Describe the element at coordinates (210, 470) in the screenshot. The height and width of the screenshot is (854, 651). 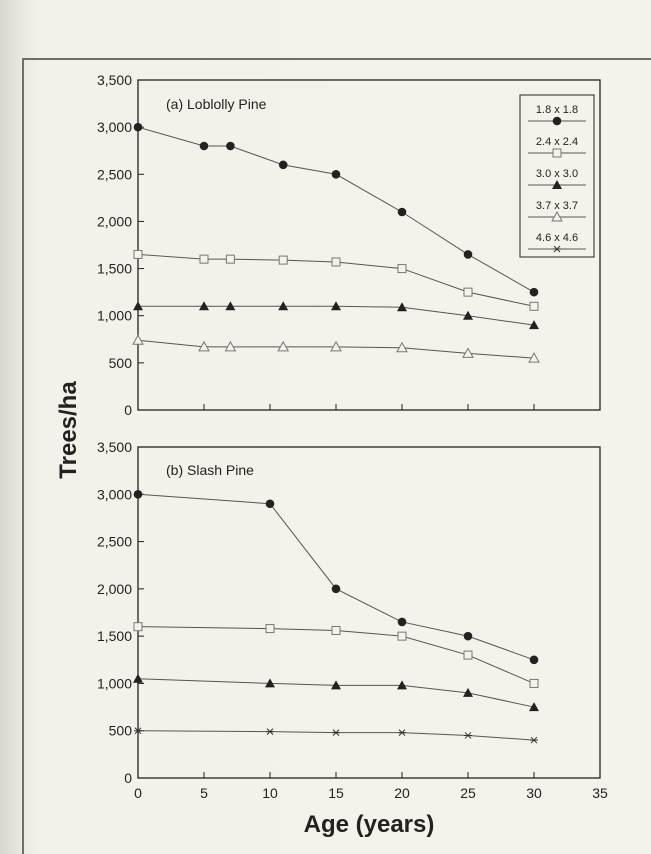
I see `panel-b-title: (b) Slash Pine` at that location.